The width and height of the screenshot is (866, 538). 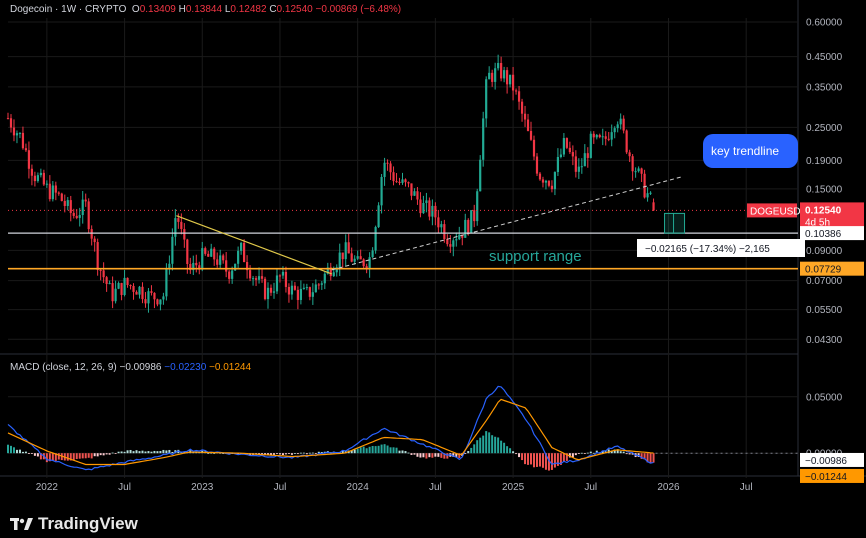 I want to click on signal-line, so click(x=330, y=432).